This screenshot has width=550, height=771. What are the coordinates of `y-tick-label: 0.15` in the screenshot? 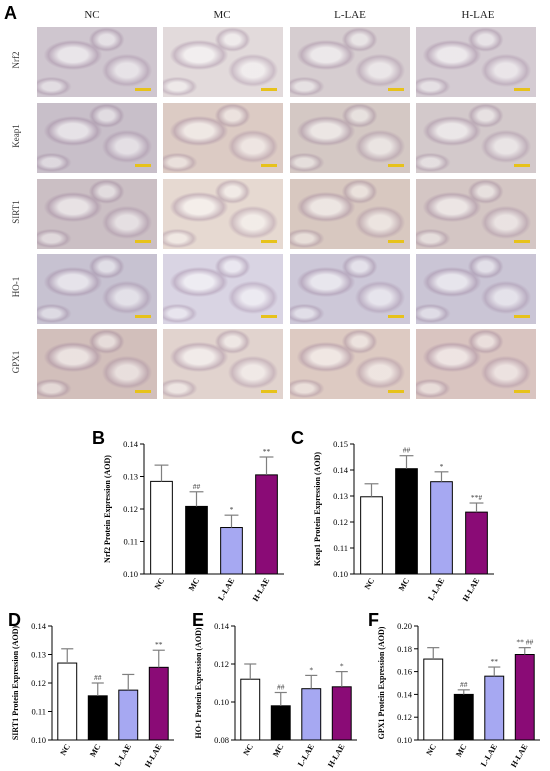 It's located at (340, 444).